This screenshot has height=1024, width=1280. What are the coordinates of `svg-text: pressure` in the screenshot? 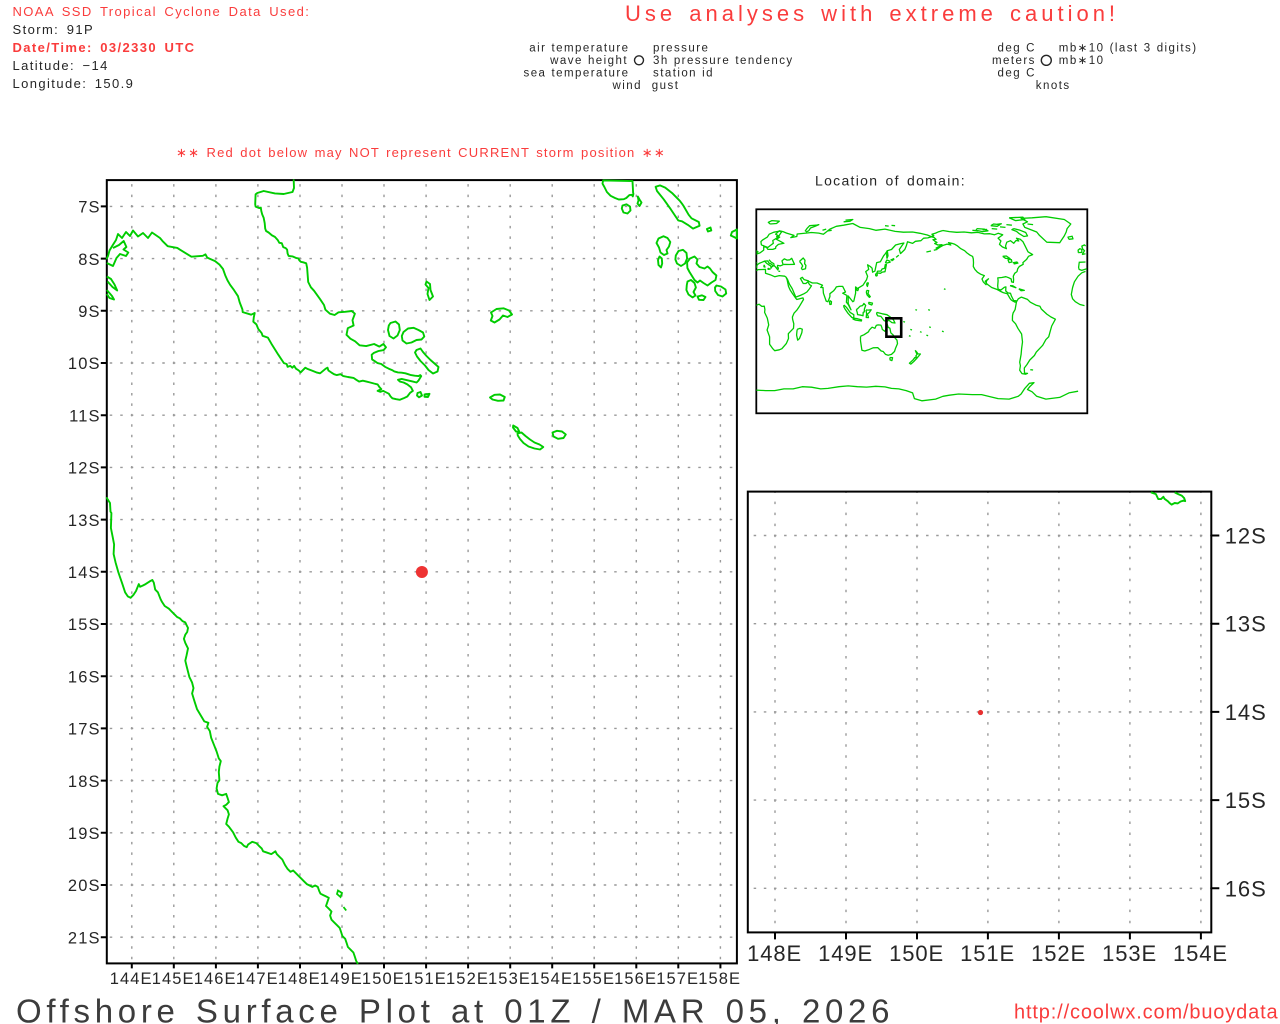 It's located at (681, 49).